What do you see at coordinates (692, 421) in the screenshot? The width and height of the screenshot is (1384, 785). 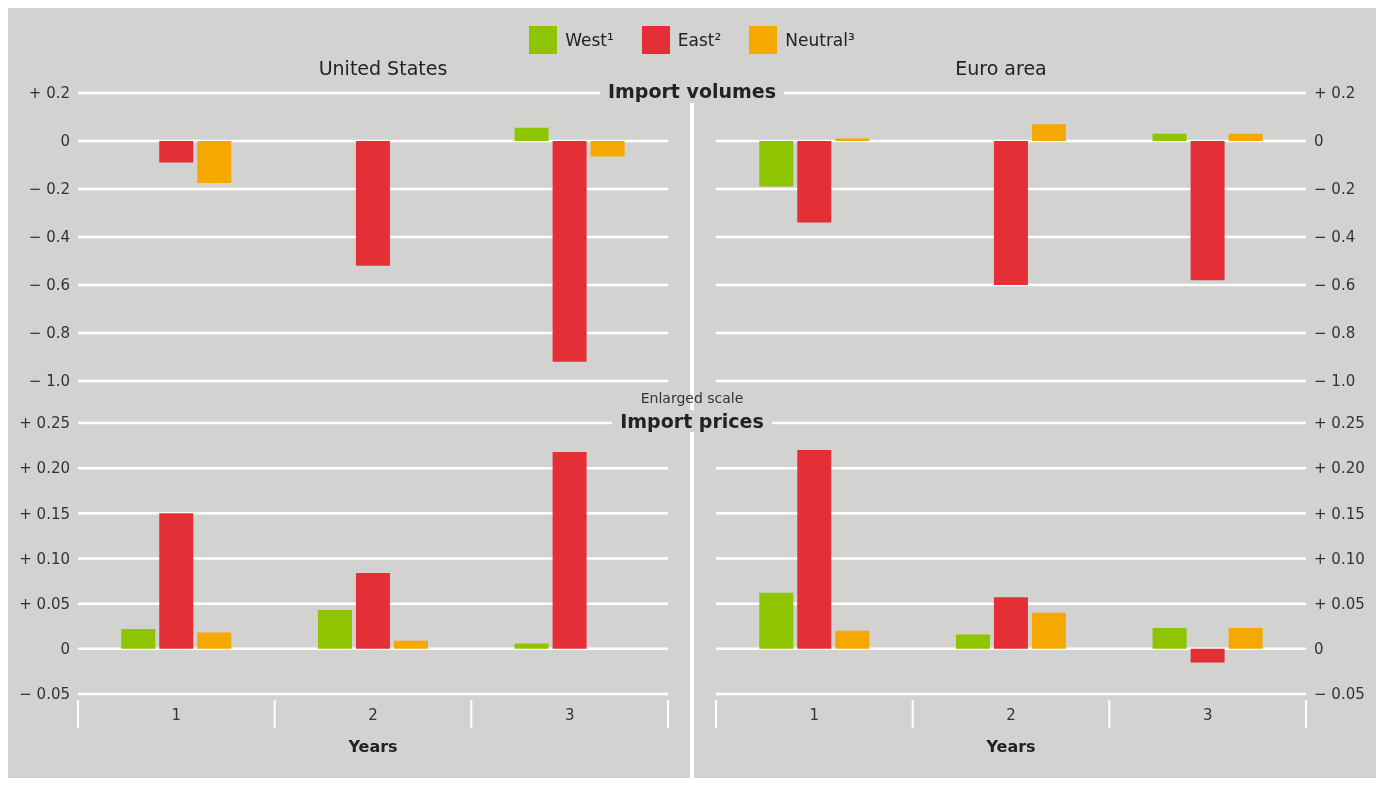 I see `chart-subtitle: Import prices` at bounding box center [692, 421].